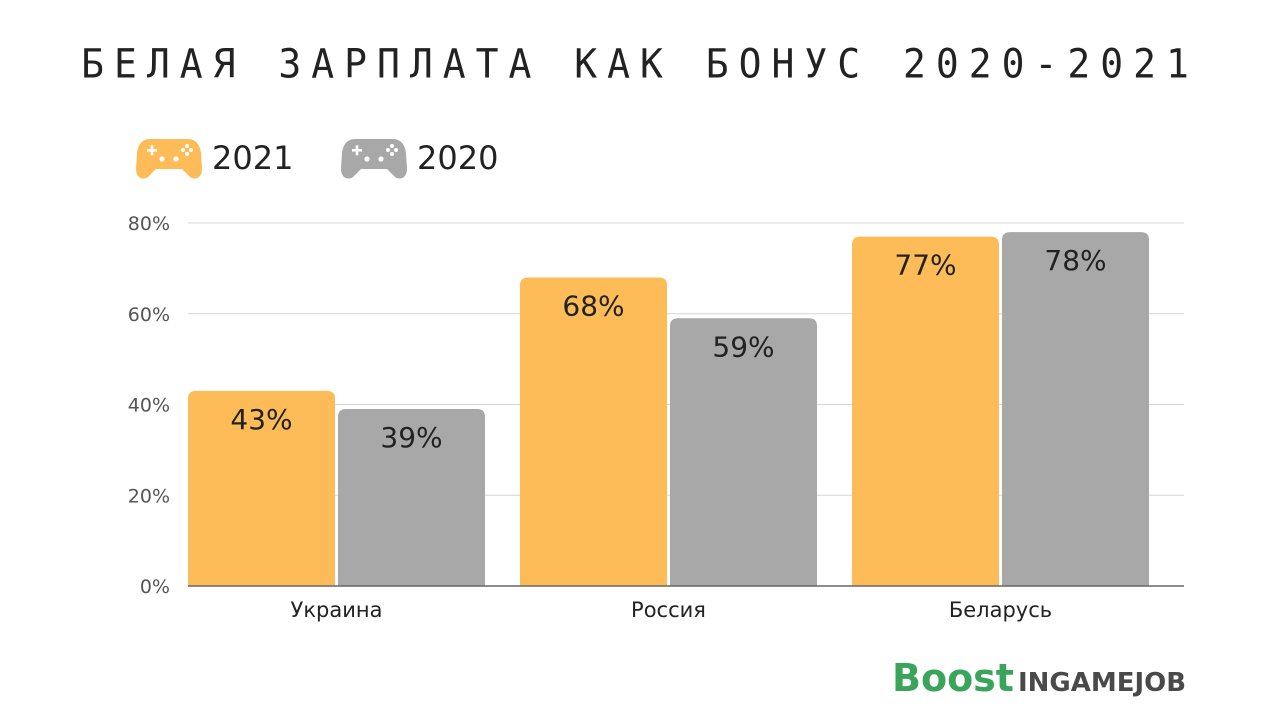 The width and height of the screenshot is (1280, 725). What do you see at coordinates (640, 64) in the screenshot?
I see `chart-title: БЕЛАЯ ЗАРПЛАТА КАК БОНУС 2020-2021` at bounding box center [640, 64].